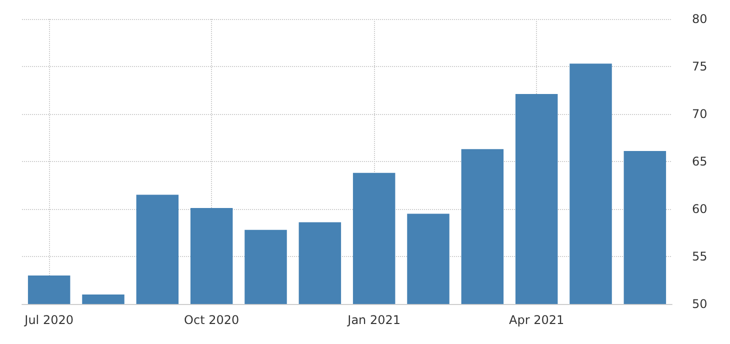  What do you see at coordinates (700, 257) in the screenshot?
I see `y-tick-label: 55` at bounding box center [700, 257].